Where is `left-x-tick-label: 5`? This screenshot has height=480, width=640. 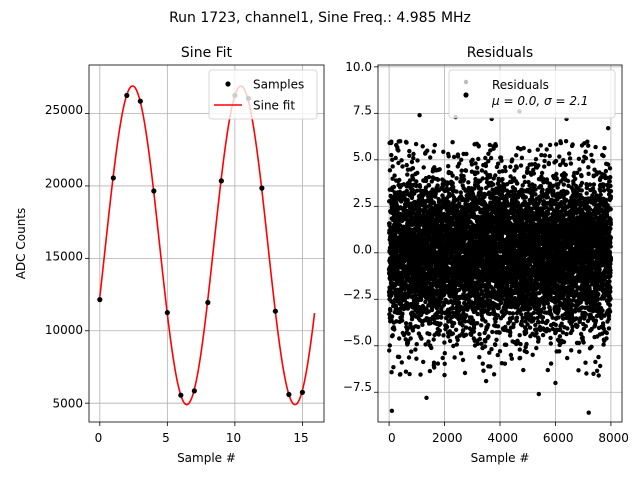 left-x-tick-label: 5 is located at coordinates (166, 438).